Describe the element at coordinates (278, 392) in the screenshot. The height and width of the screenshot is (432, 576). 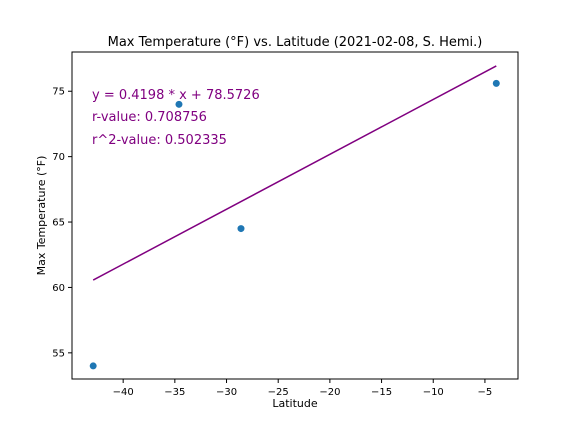
I see `x-tick-label: −25` at that location.